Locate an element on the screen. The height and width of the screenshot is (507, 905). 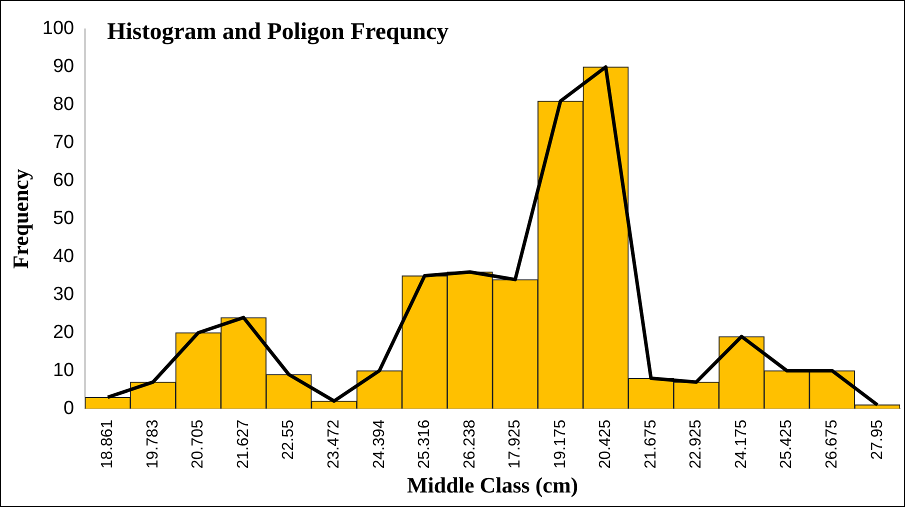
x-tick-label: 20.425 is located at coordinates (605, 444).